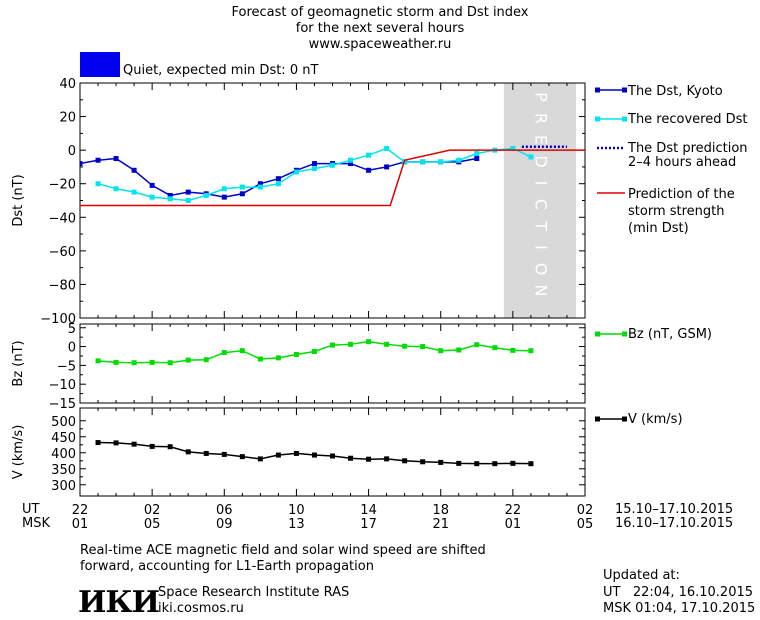 Image resolution: width=760 pixels, height=620 pixels. What do you see at coordinates (678, 592) in the screenshot?
I see `updated-ut: UT 22:04, 16.10.2015` at bounding box center [678, 592].